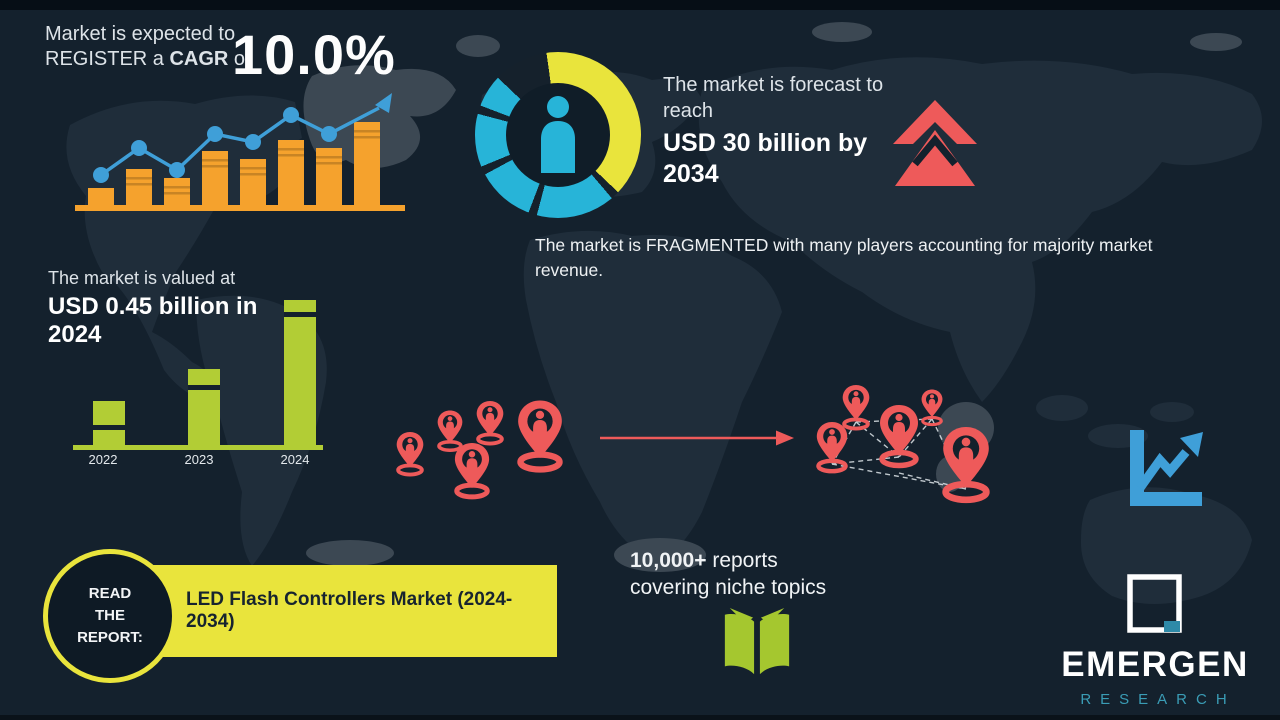 The width and height of the screenshot is (1280, 720). I want to click on read-report-circle-button: READ THE REPORT:, so click(110, 616).